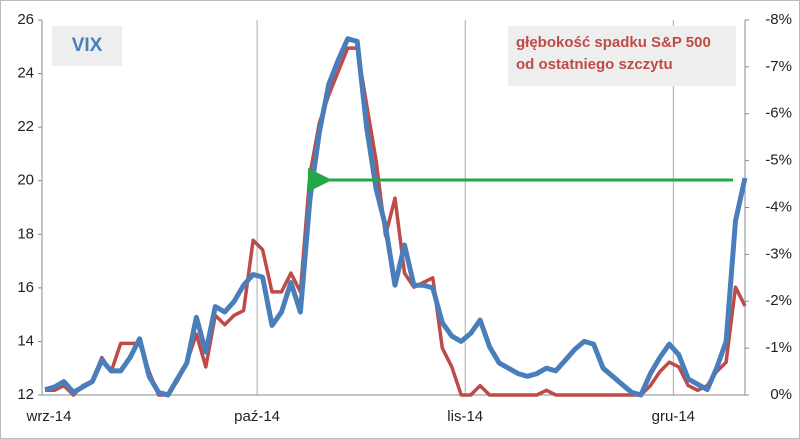  I want to click on x-tick-label: paź-14, so click(257, 416).